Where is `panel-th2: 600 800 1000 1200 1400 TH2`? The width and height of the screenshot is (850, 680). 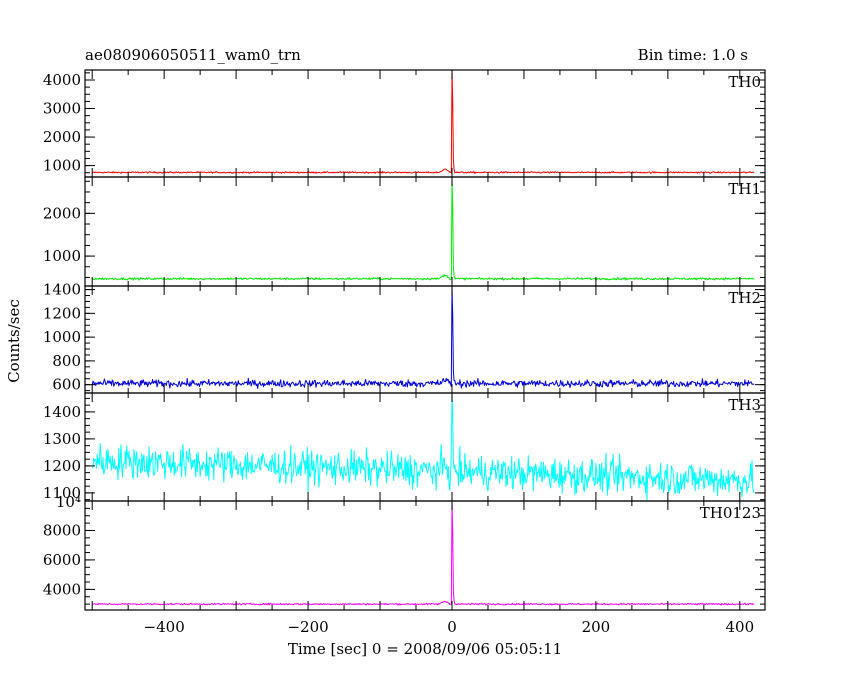
panel-th2: 600 800 1000 1200 1400 TH2 is located at coordinates (404, 337).